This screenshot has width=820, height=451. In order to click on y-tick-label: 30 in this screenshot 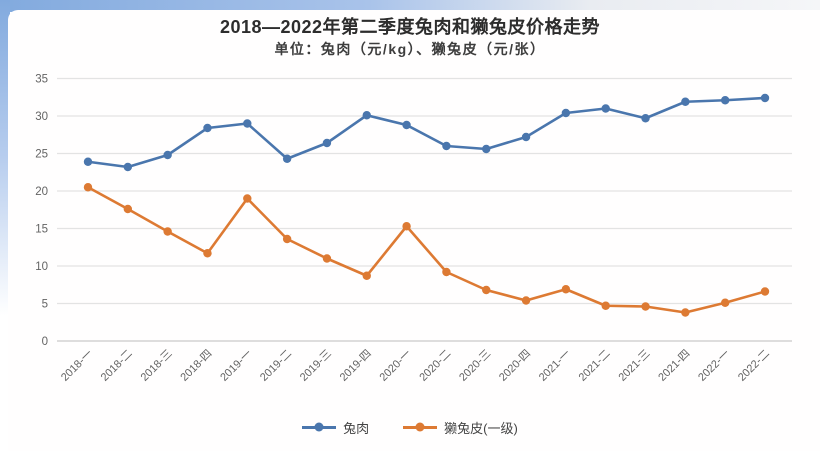, I will do `click(41, 117)`.